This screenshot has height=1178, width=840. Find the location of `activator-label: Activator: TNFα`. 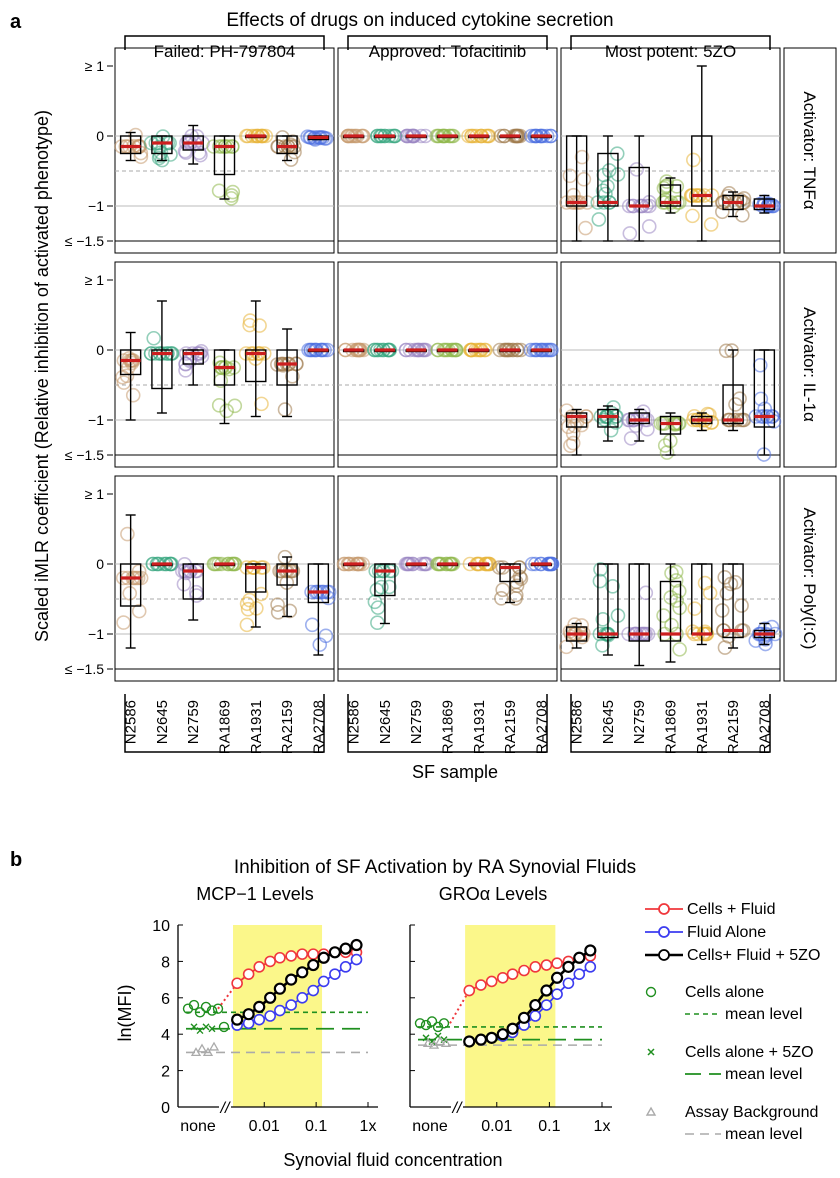

activator-label: Activator: TNFα is located at coordinates (809, 150).